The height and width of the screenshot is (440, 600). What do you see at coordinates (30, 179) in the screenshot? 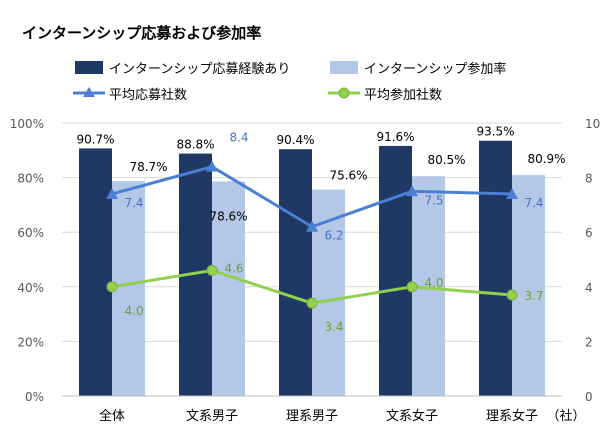
I see `y-left-tick-label: 80%` at bounding box center [30, 179].